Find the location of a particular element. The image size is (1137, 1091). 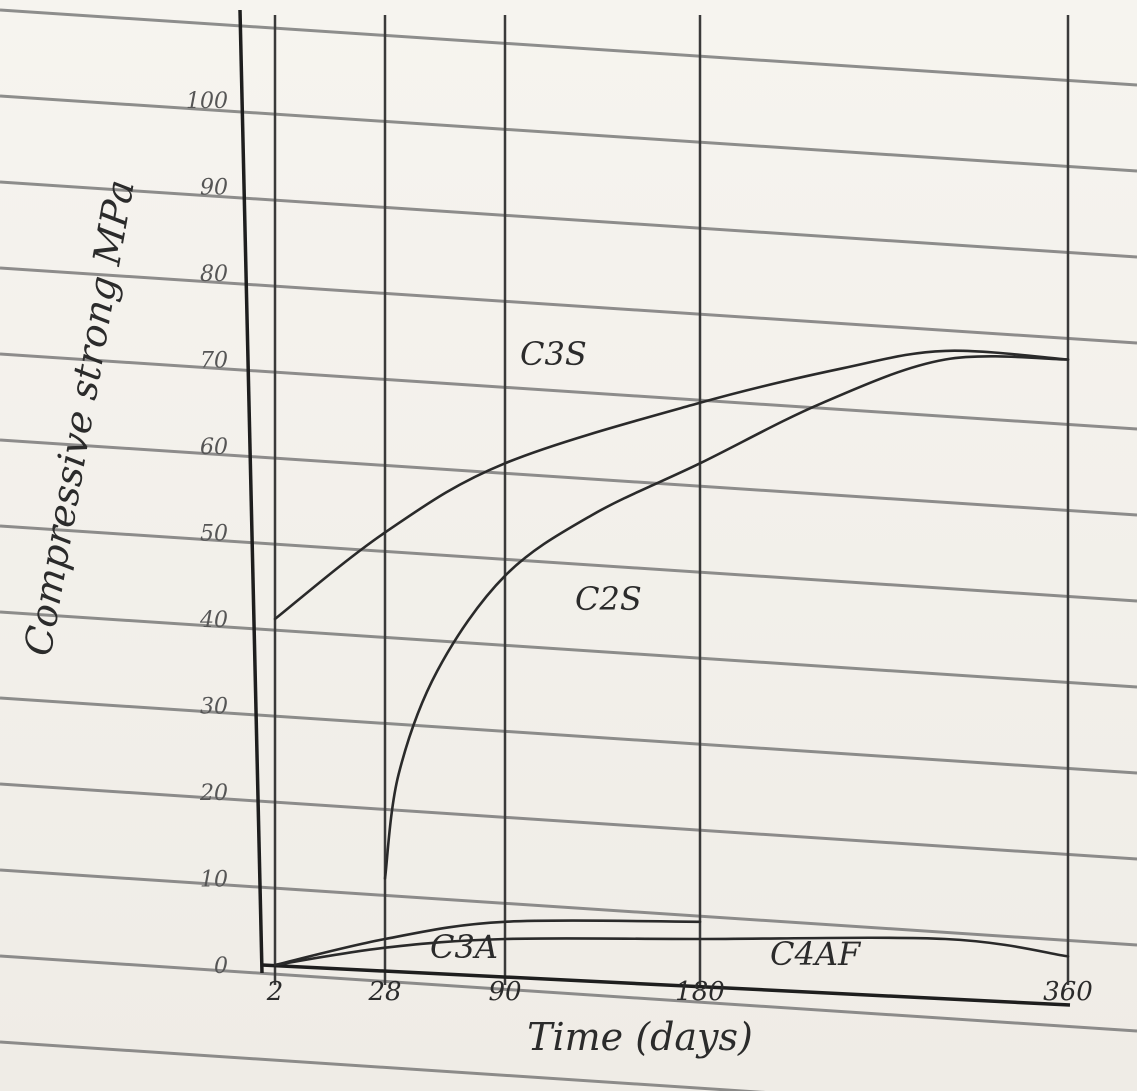

series-line-c3a is located at coordinates (487, 943).